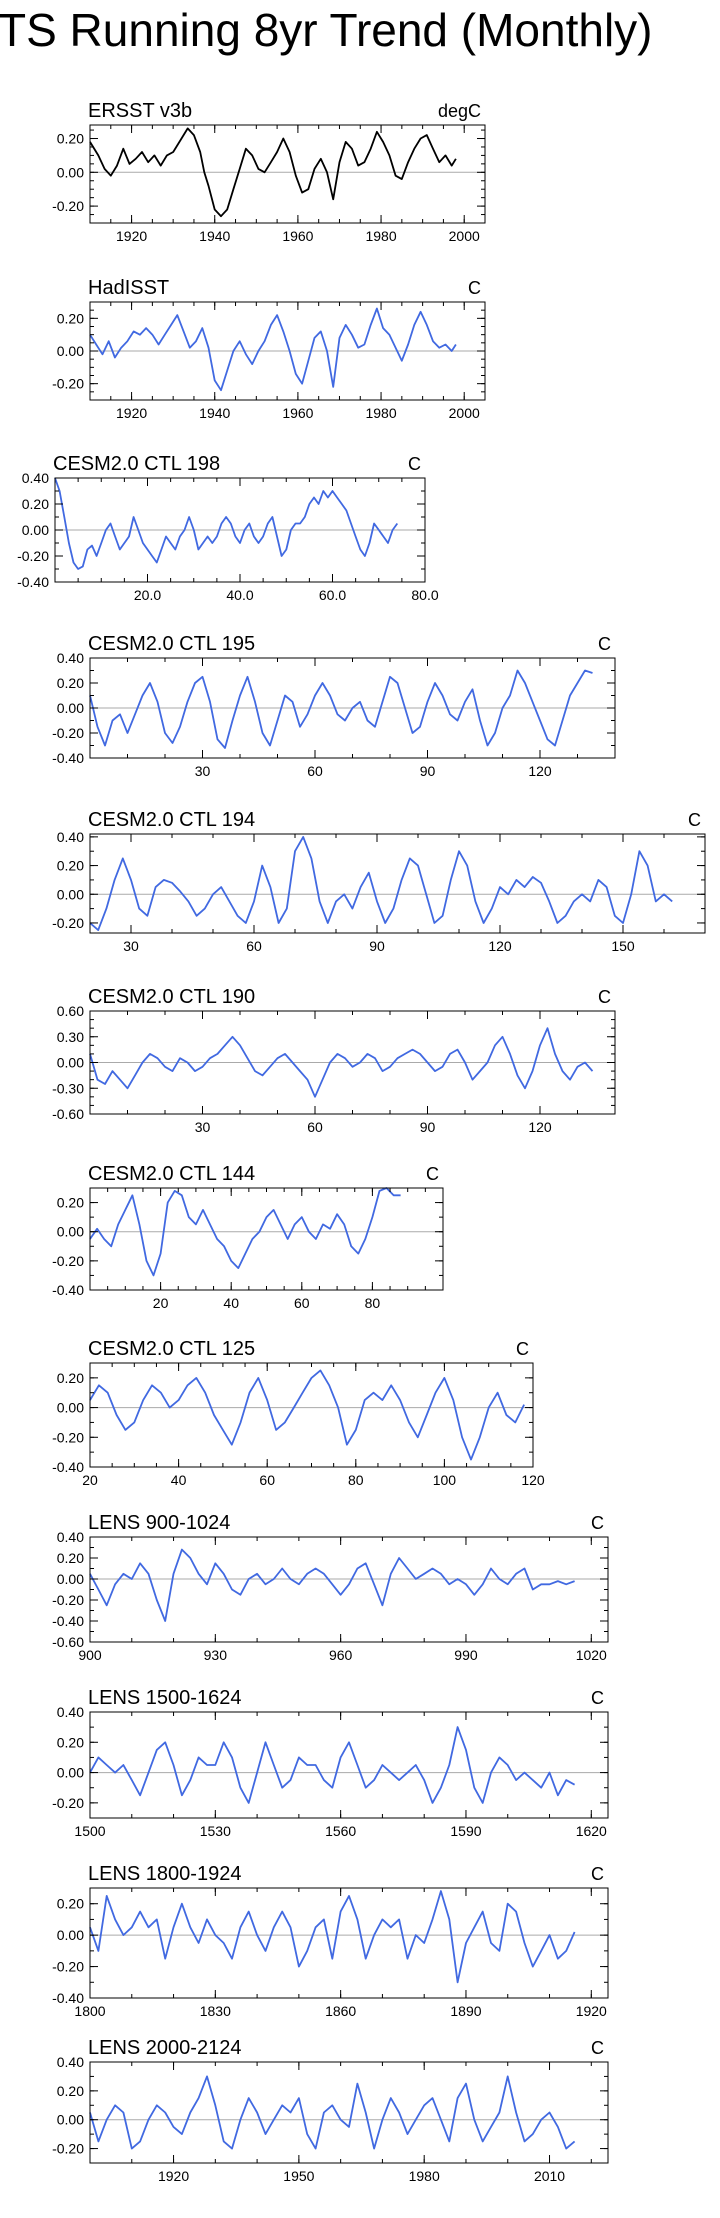 The height and width of the screenshot is (2218, 720). Describe the element at coordinates (140, 111) in the screenshot. I see `panel-title: ERSST v3b` at that location.